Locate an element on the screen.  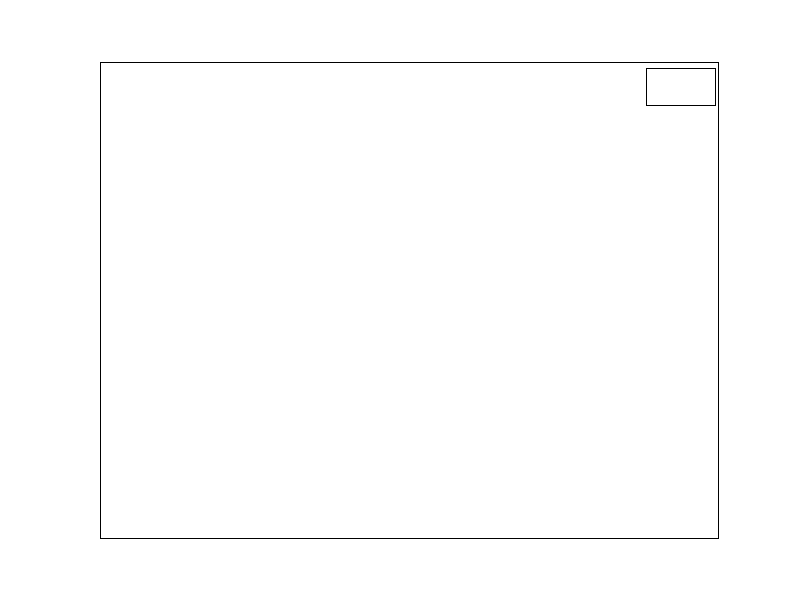
legend is located at coordinates (681, 87).